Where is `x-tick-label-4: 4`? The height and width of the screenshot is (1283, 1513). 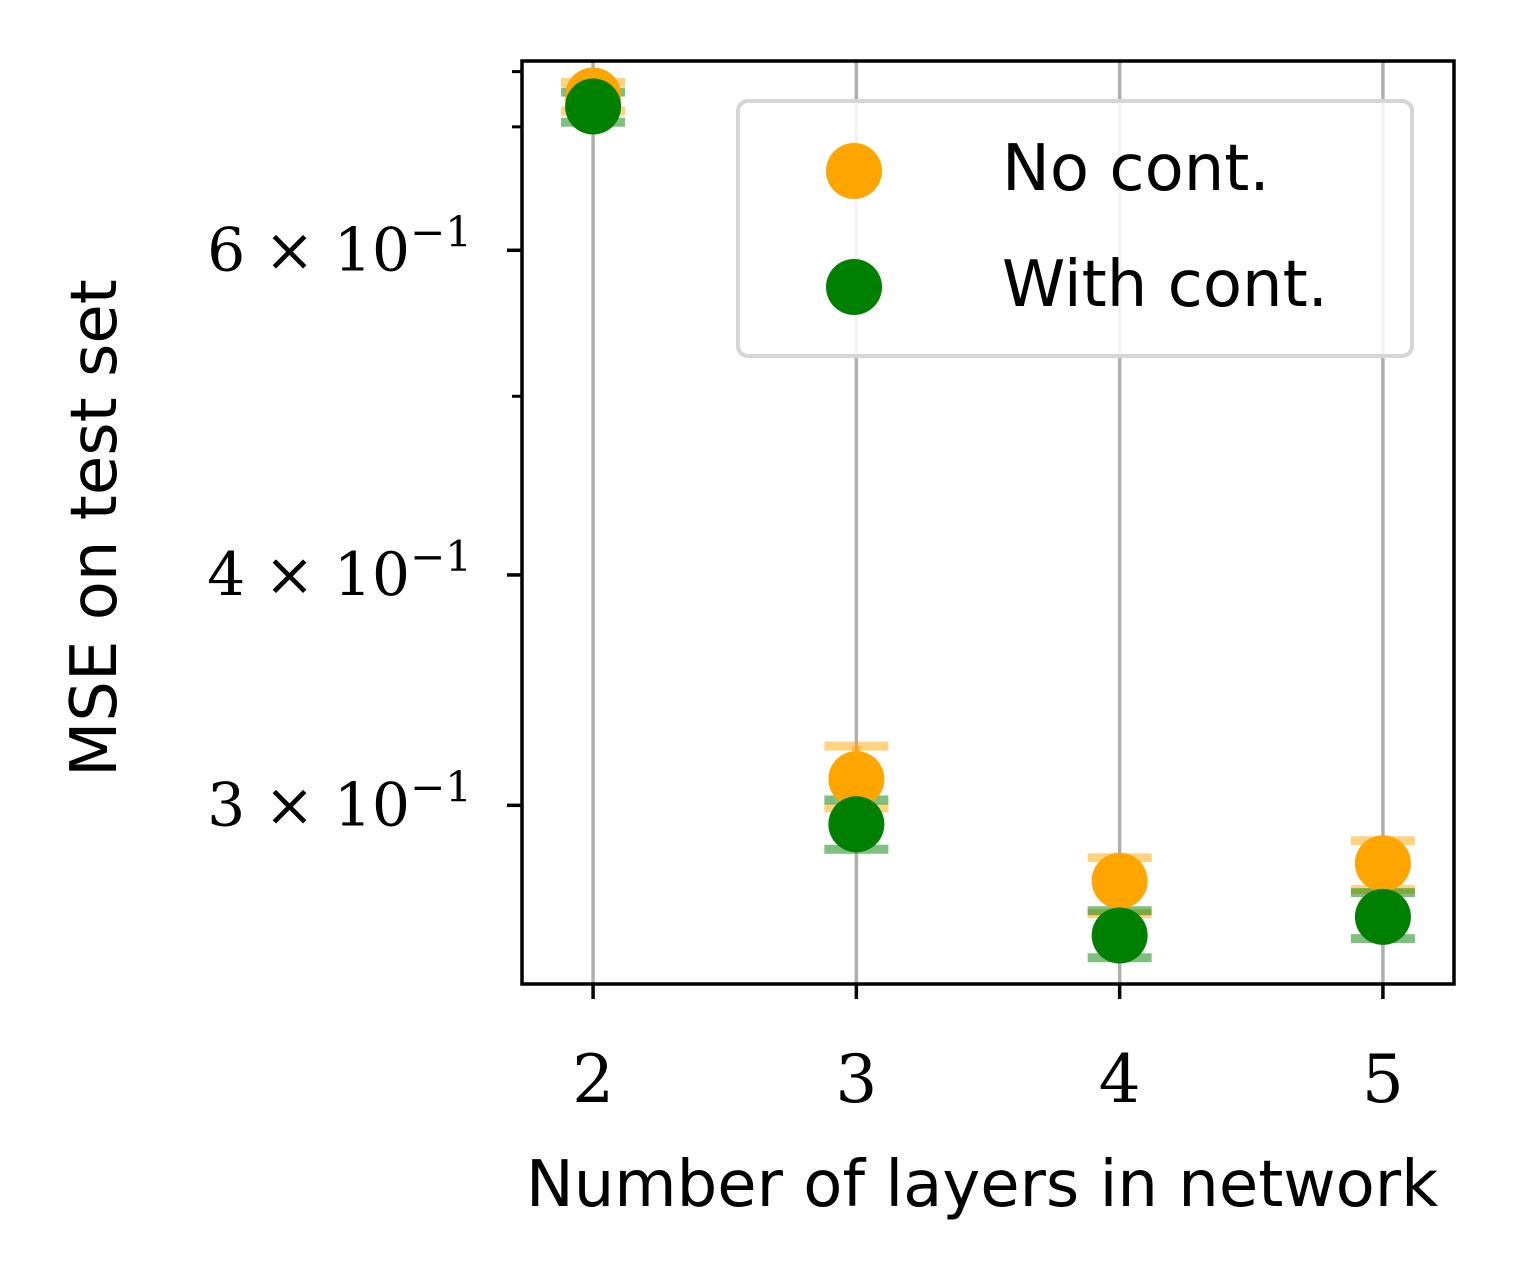
x-tick-label-4: 4 is located at coordinates (1120, 1079).